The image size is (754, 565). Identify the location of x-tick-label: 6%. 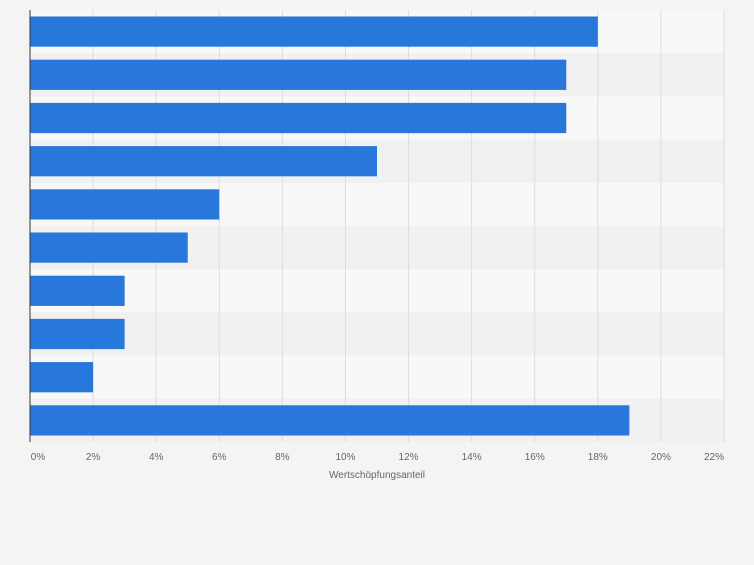
(219, 457).